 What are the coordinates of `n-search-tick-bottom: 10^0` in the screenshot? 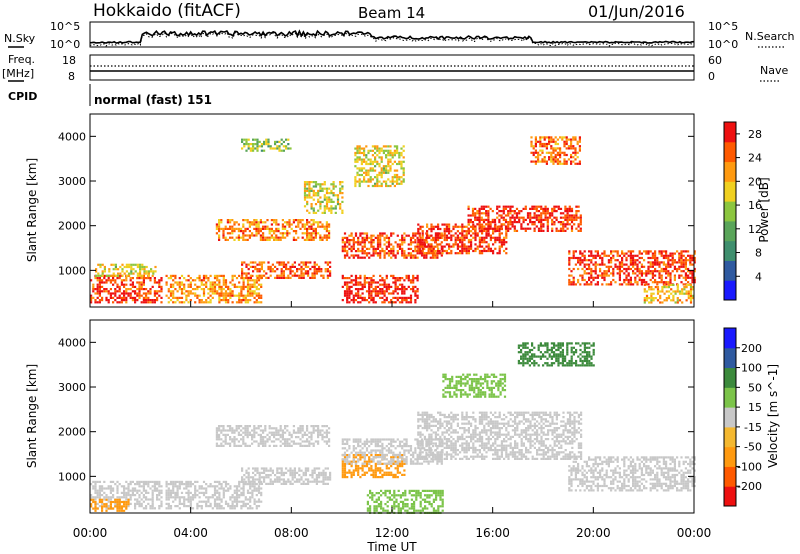 It's located at (723, 44).